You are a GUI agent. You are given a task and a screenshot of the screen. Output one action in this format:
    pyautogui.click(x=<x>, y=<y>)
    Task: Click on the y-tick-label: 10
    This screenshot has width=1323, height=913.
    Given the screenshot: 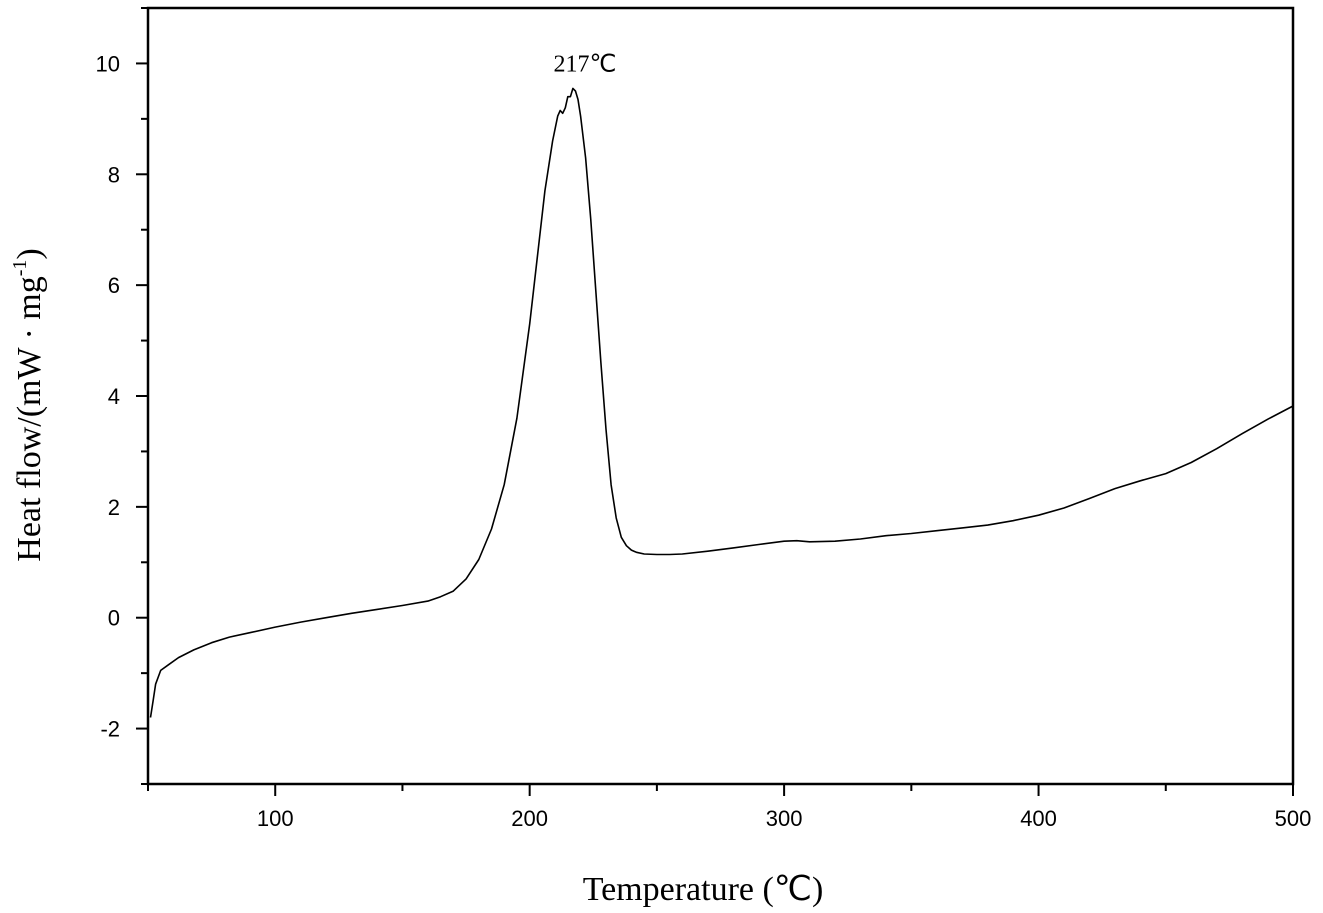 What is the action you would take?
    pyautogui.click(x=108, y=63)
    